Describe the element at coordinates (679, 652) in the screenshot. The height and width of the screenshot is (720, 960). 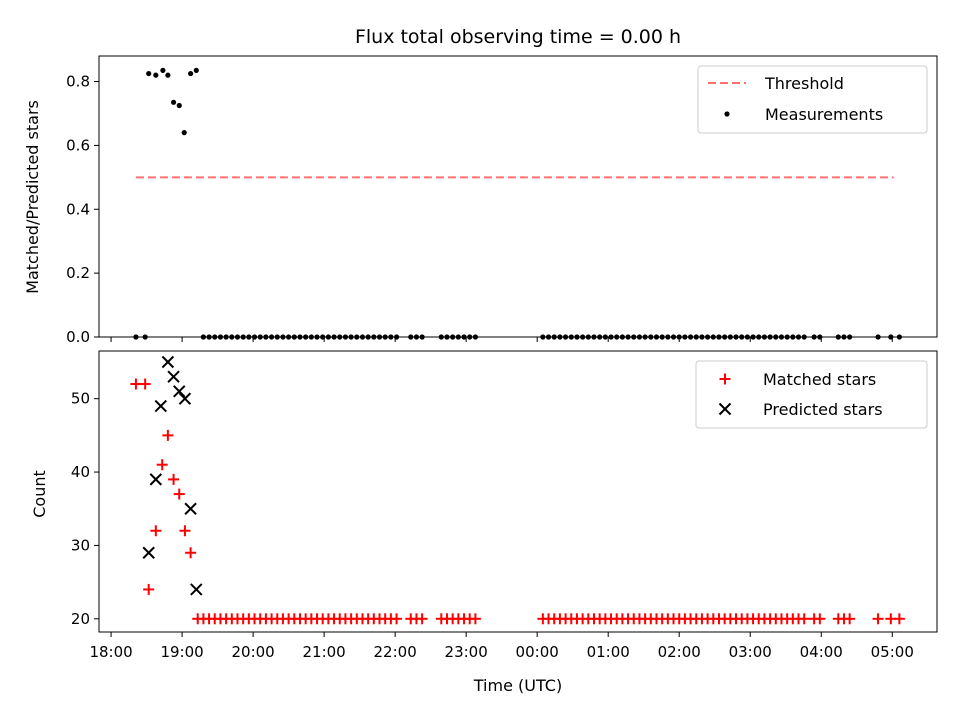
I see `x-tick-label: 02:00` at that location.